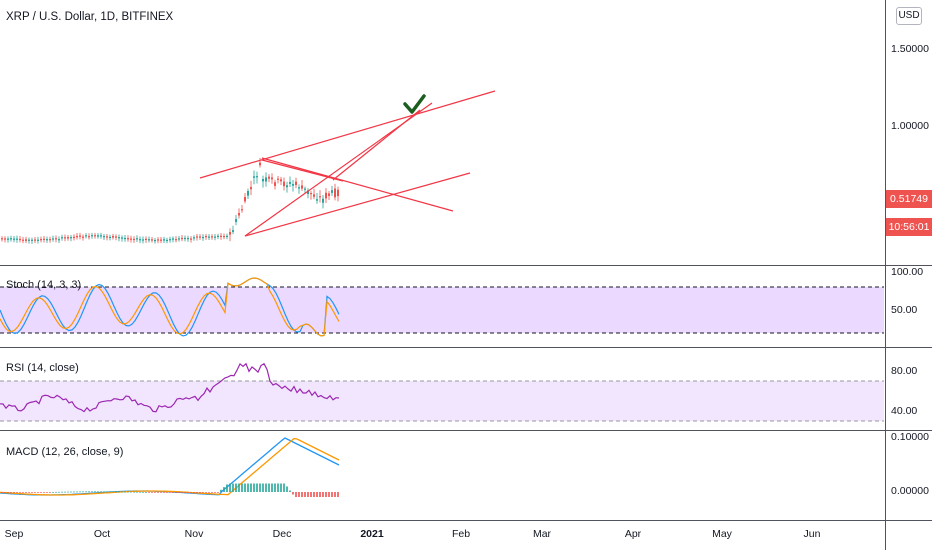  What do you see at coordinates (42, 368) in the screenshot?
I see `rsi-label: RSI (14, close)` at bounding box center [42, 368].